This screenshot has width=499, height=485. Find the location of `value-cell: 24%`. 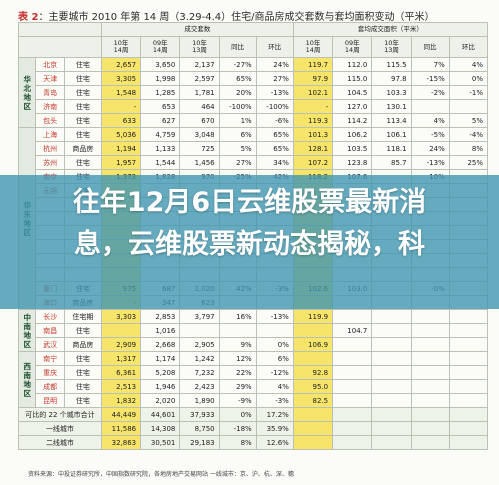

value-cell: 24% is located at coordinates (430, 148).